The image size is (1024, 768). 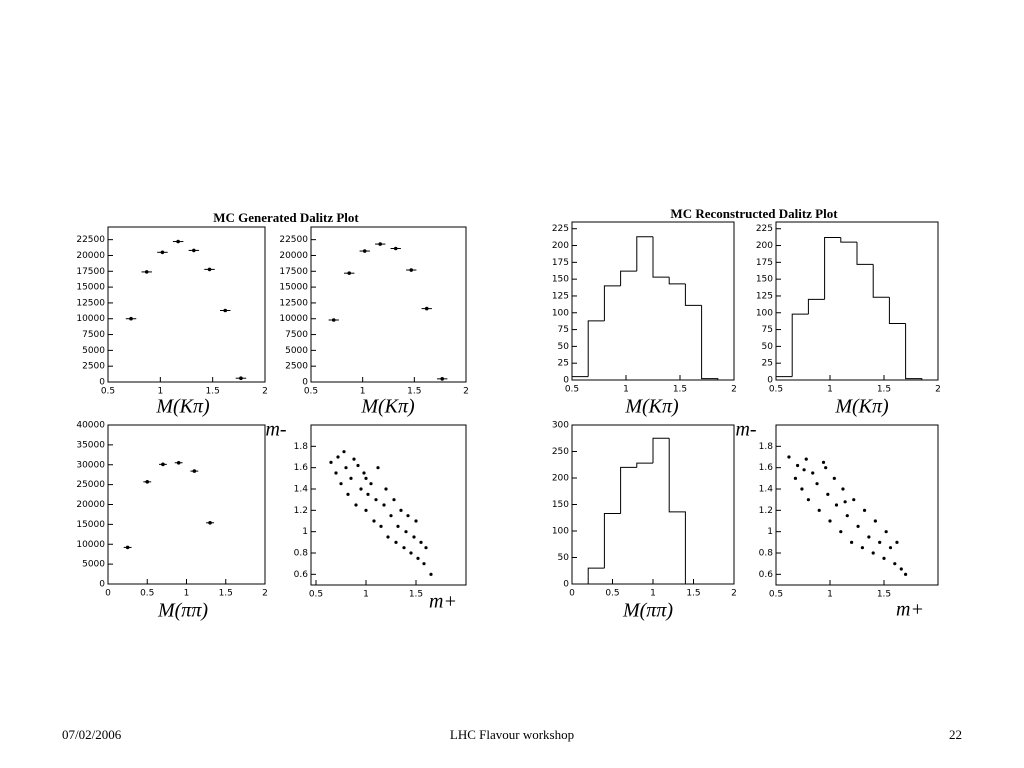 I want to click on y-tick-label: 15000, so click(x=90, y=288).